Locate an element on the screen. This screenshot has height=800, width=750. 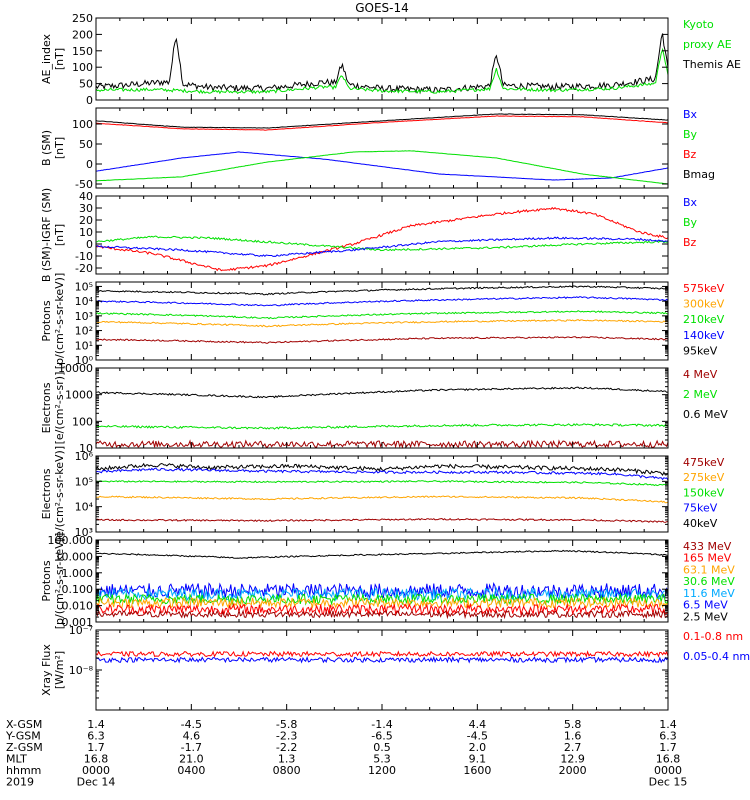
y-tick-label: 40 is located at coordinates (86, 196).